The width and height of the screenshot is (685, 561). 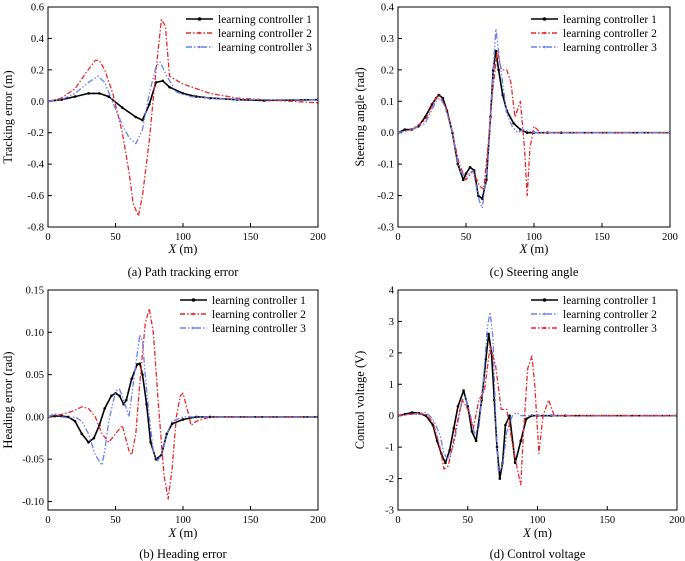 I want to click on y-axis-label: Steering angle (rad), so click(x=360, y=116).